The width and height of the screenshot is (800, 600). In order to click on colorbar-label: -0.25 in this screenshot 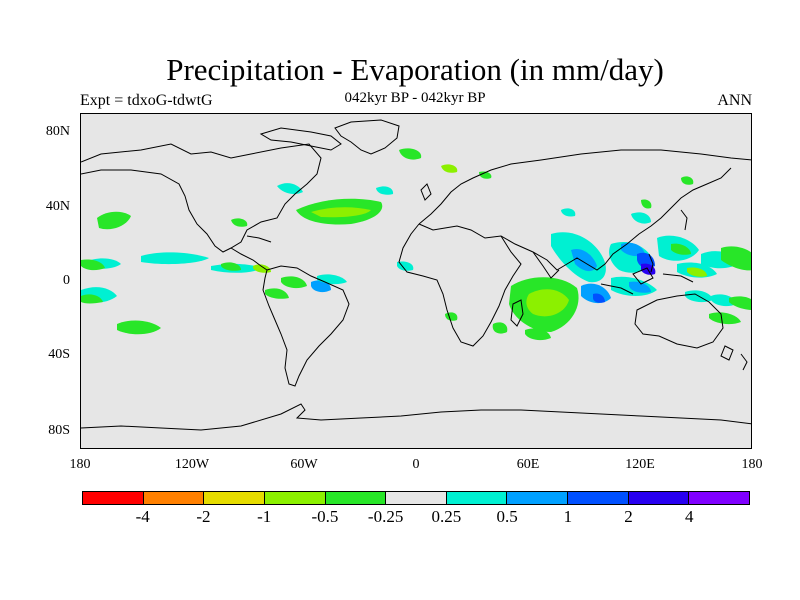, I will do `click(385, 516)`.